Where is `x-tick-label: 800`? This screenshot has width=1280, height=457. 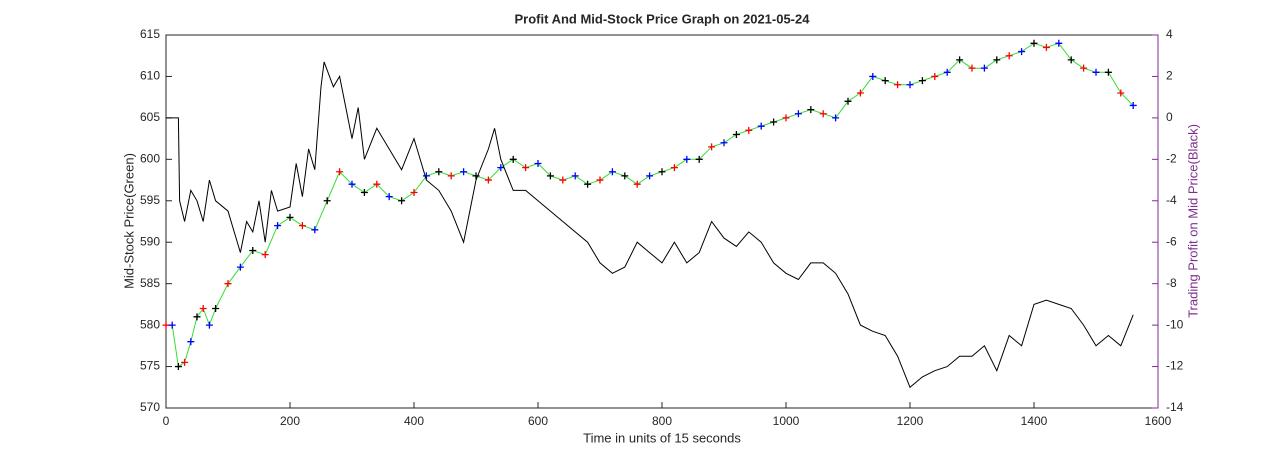
x-tick-label: 800 is located at coordinates (662, 421).